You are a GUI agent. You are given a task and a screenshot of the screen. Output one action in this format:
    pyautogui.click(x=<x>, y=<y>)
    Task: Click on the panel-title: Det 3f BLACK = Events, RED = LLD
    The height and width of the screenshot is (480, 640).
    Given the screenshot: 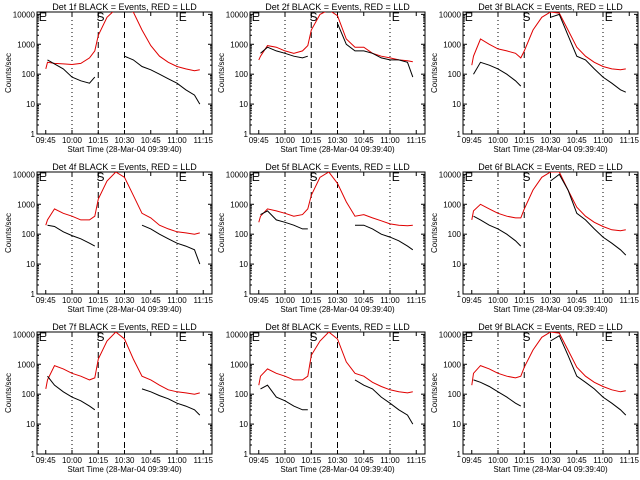 What is the action you would take?
    pyautogui.click(x=550, y=7)
    